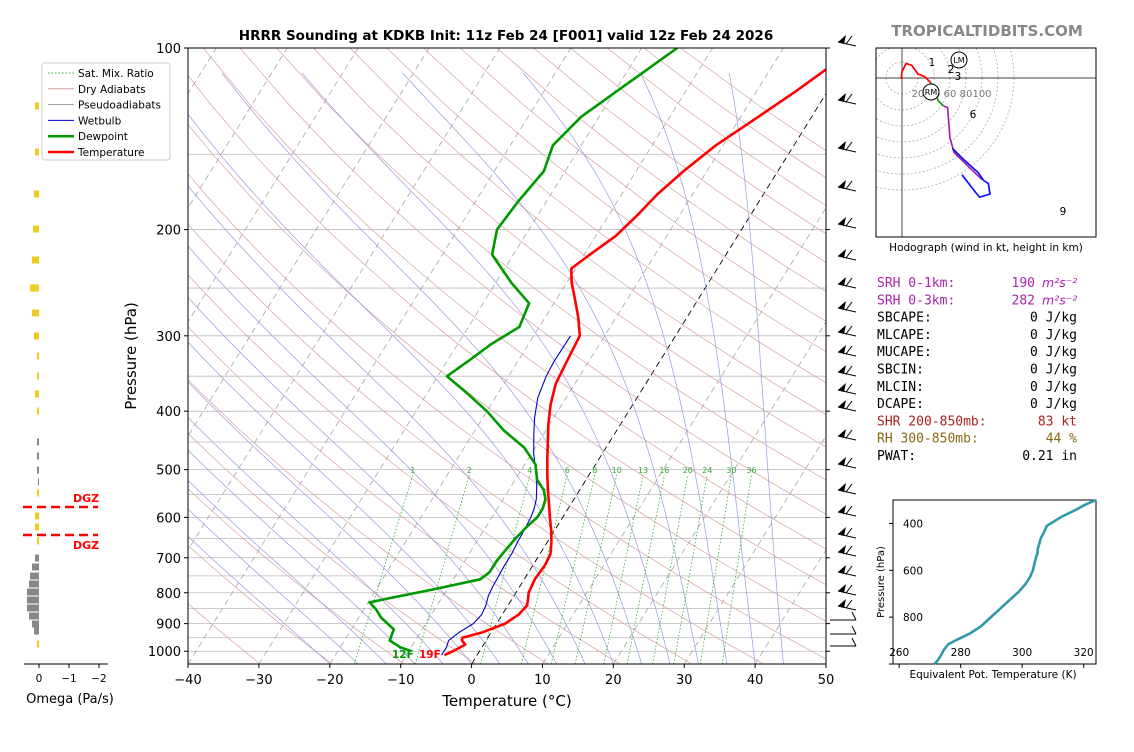 The width and height of the screenshot is (1134, 752). What do you see at coordinates (187, 680) in the screenshot?
I see `x-tick-label: −40` at bounding box center [187, 680].